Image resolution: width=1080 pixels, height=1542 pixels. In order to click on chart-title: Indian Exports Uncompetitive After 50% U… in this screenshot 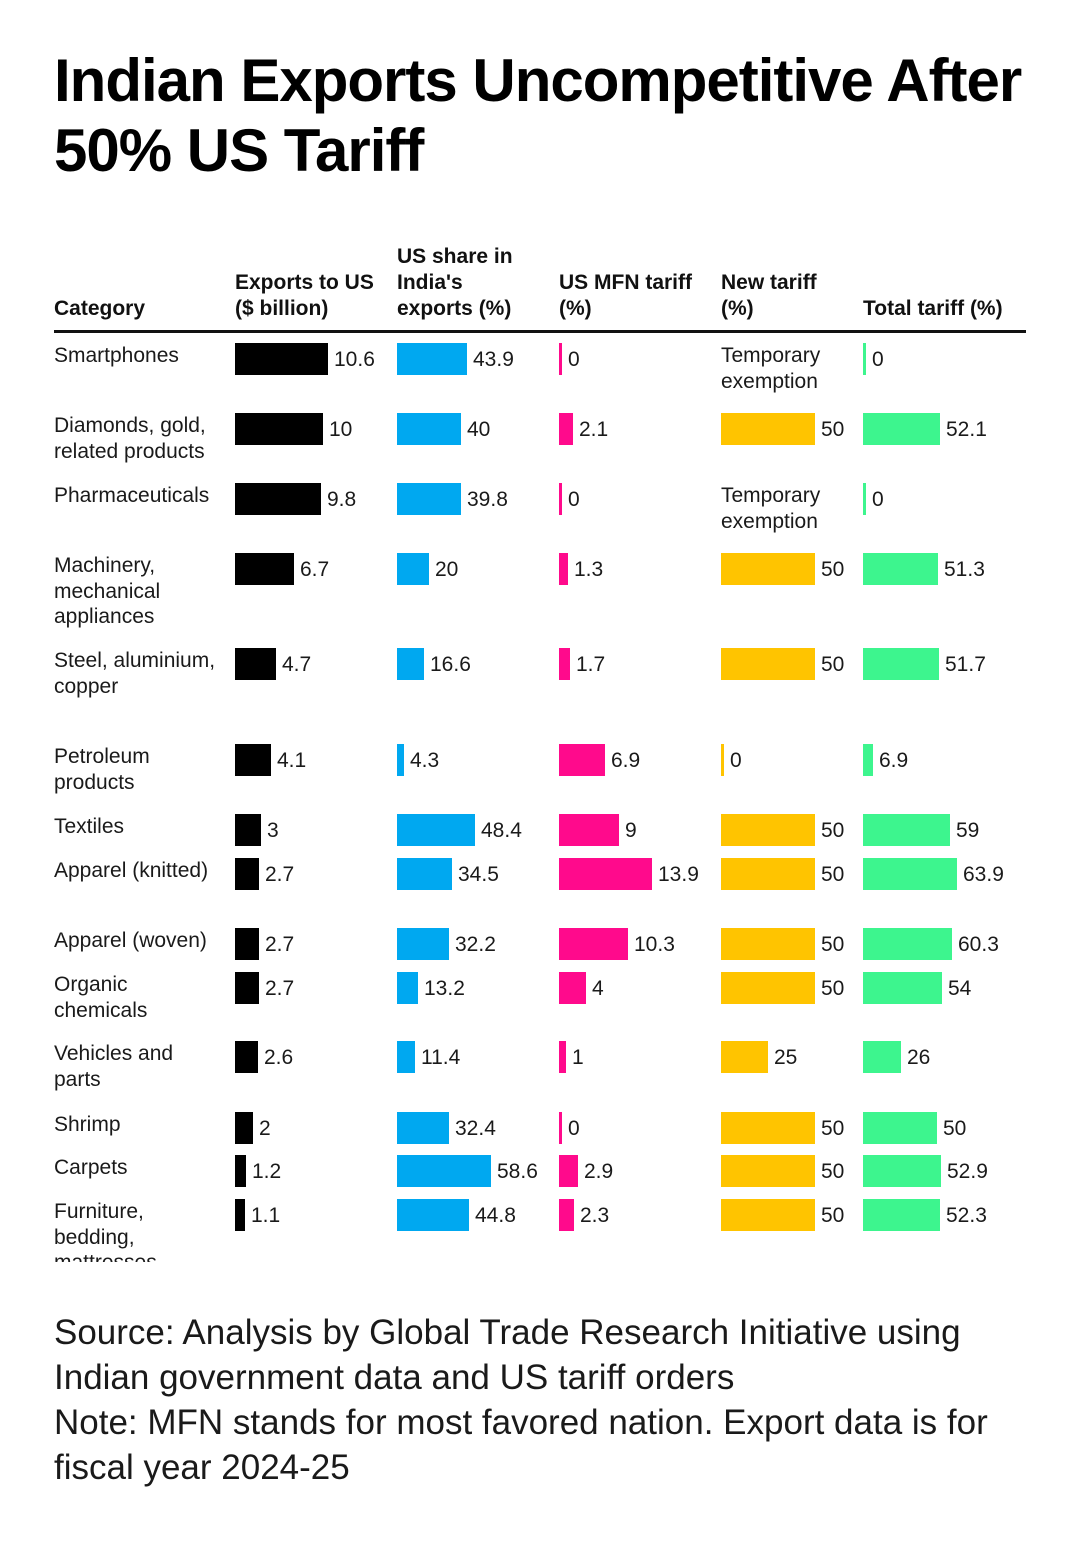, I will do `click(538, 115)`.